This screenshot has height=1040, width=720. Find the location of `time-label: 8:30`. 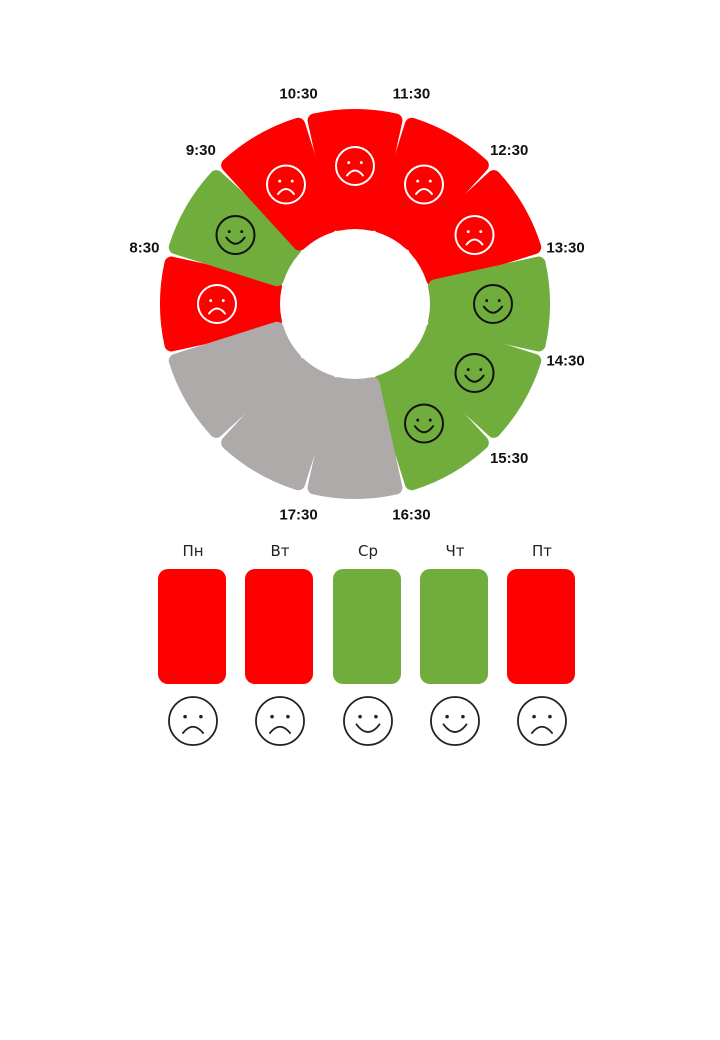

time-label: 8:30 is located at coordinates (144, 248).